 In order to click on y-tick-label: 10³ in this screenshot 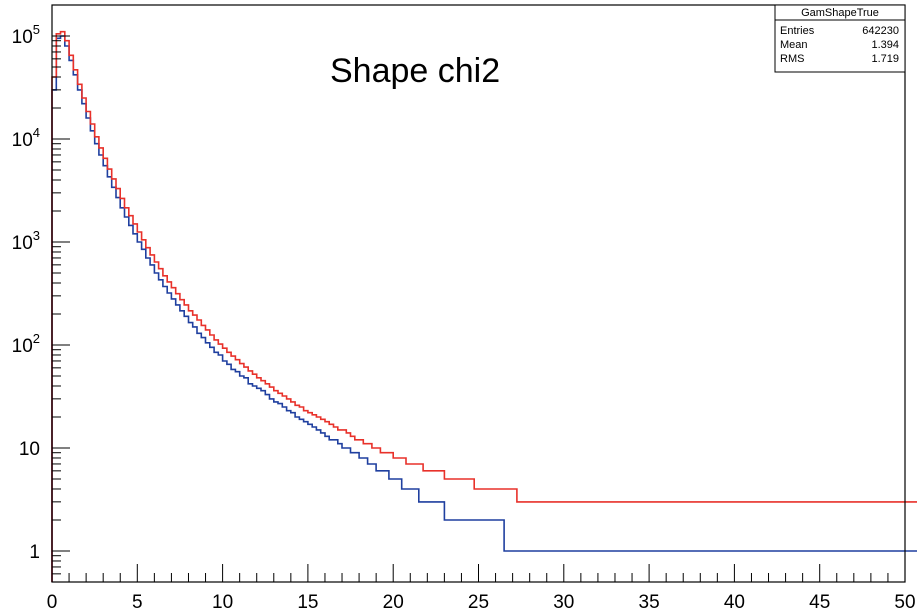, I will do `click(26, 241)`.